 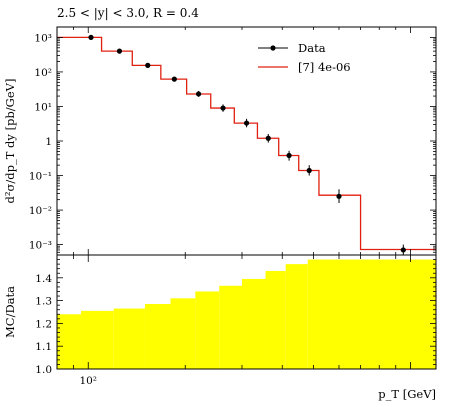 I want to click on main-y-tick-label: 10¹, so click(x=43, y=107).